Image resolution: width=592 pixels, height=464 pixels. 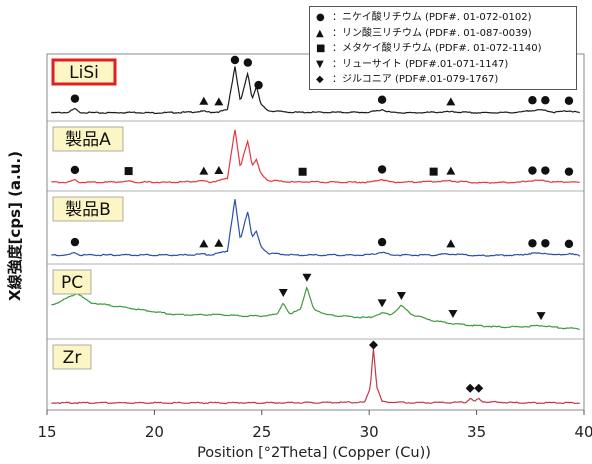 I want to click on legend-label: ：ニケイ酸リチウム (PDF#. 01-072-0102), so click(x=432, y=17).